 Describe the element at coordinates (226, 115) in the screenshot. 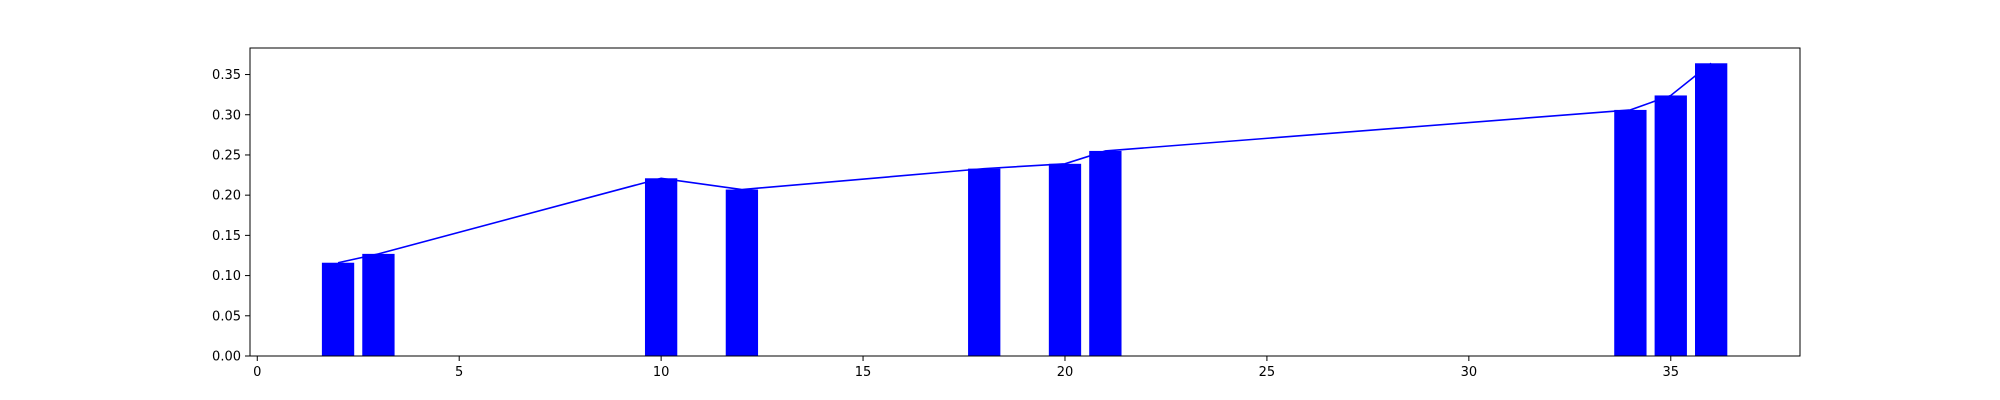

I see `y-tick-label-6: 0.30` at that location.